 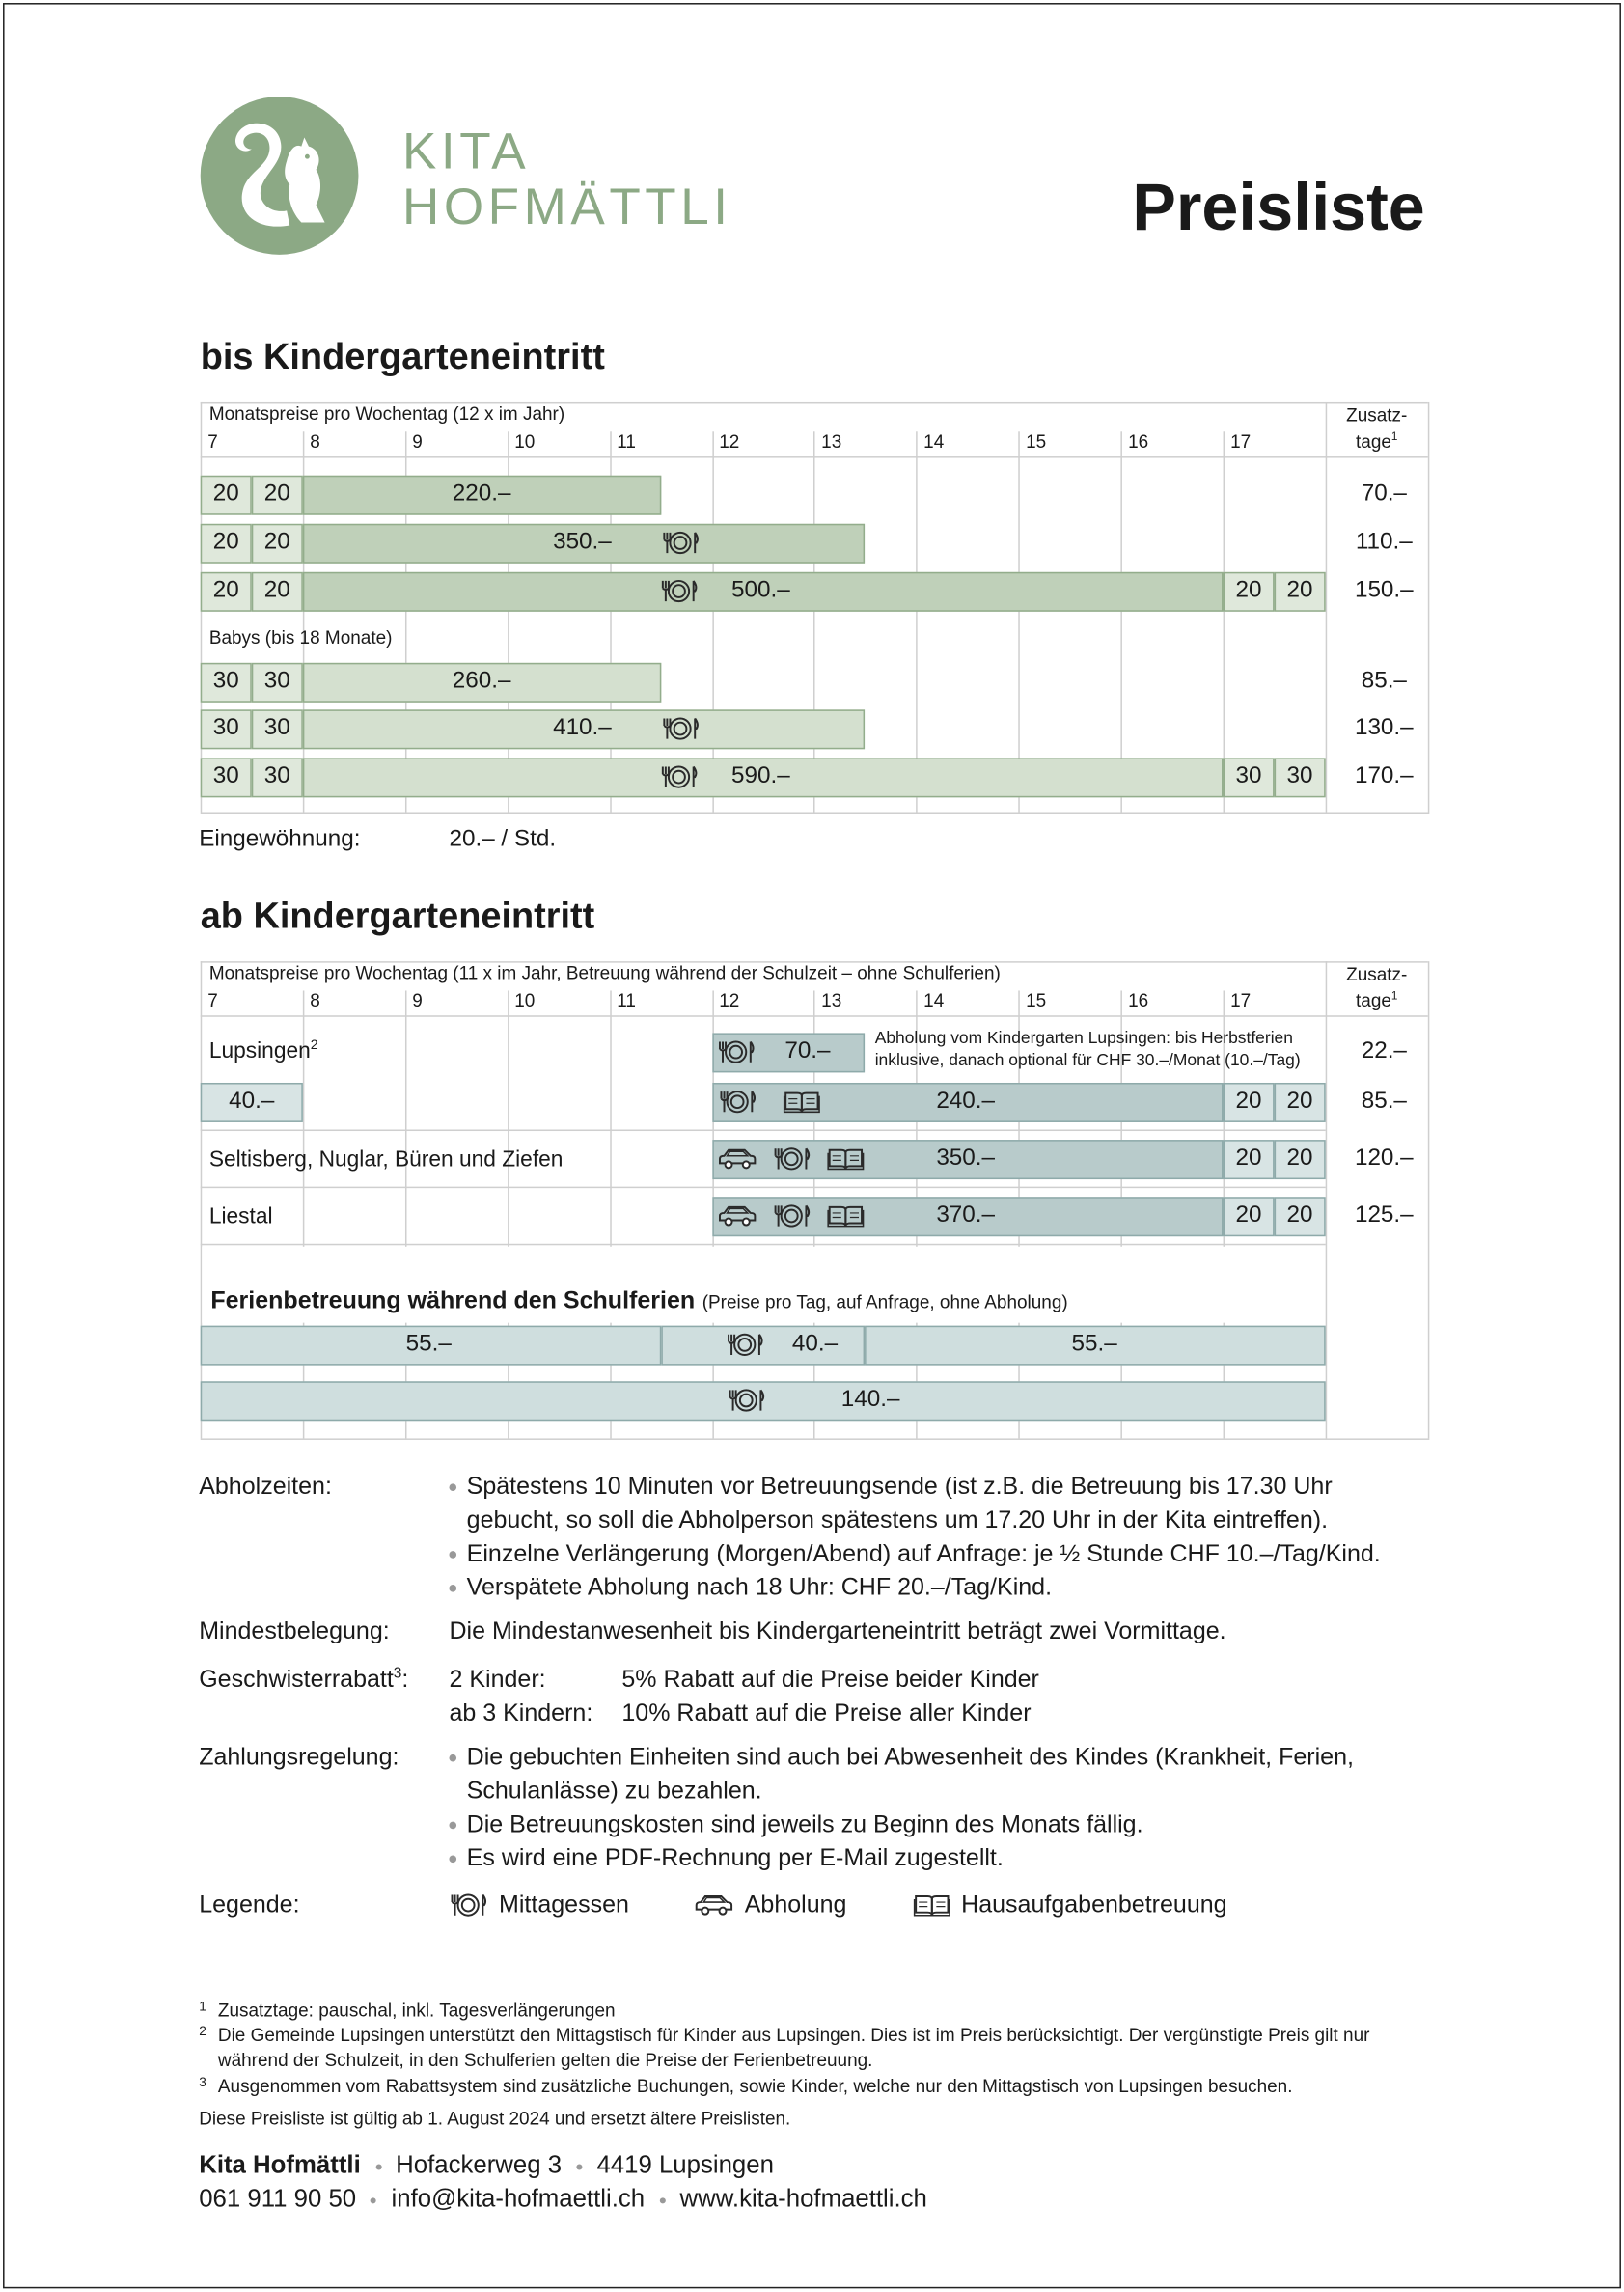 What do you see at coordinates (714, 1905) in the screenshot?
I see `icon-car` at bounding box center [714, 1905].